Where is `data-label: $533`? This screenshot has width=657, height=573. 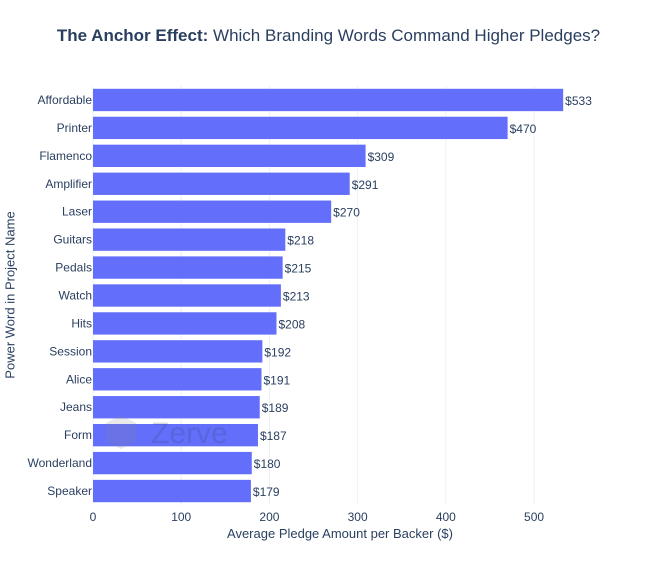 data-label: $533 is located at coordinates (578, 101).